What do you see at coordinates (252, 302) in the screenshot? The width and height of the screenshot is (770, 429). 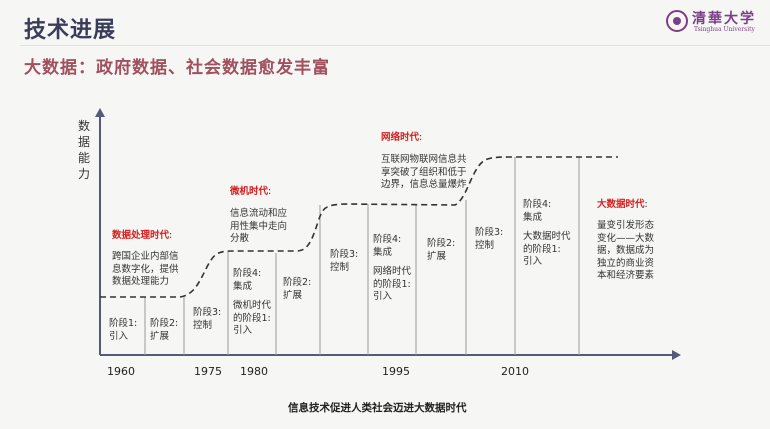 I see `stage-label: 阶段4: 集成 微机时代 的阶段1: 引入` at bounding box center [252, 302].